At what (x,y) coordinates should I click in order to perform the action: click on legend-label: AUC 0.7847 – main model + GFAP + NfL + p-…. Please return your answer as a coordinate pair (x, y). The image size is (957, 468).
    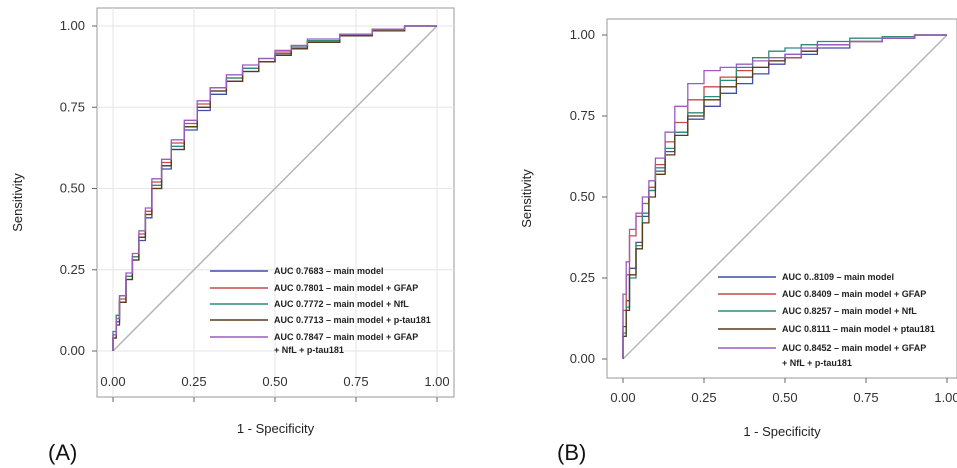
    Looking at the image, I should click on (346, 343).